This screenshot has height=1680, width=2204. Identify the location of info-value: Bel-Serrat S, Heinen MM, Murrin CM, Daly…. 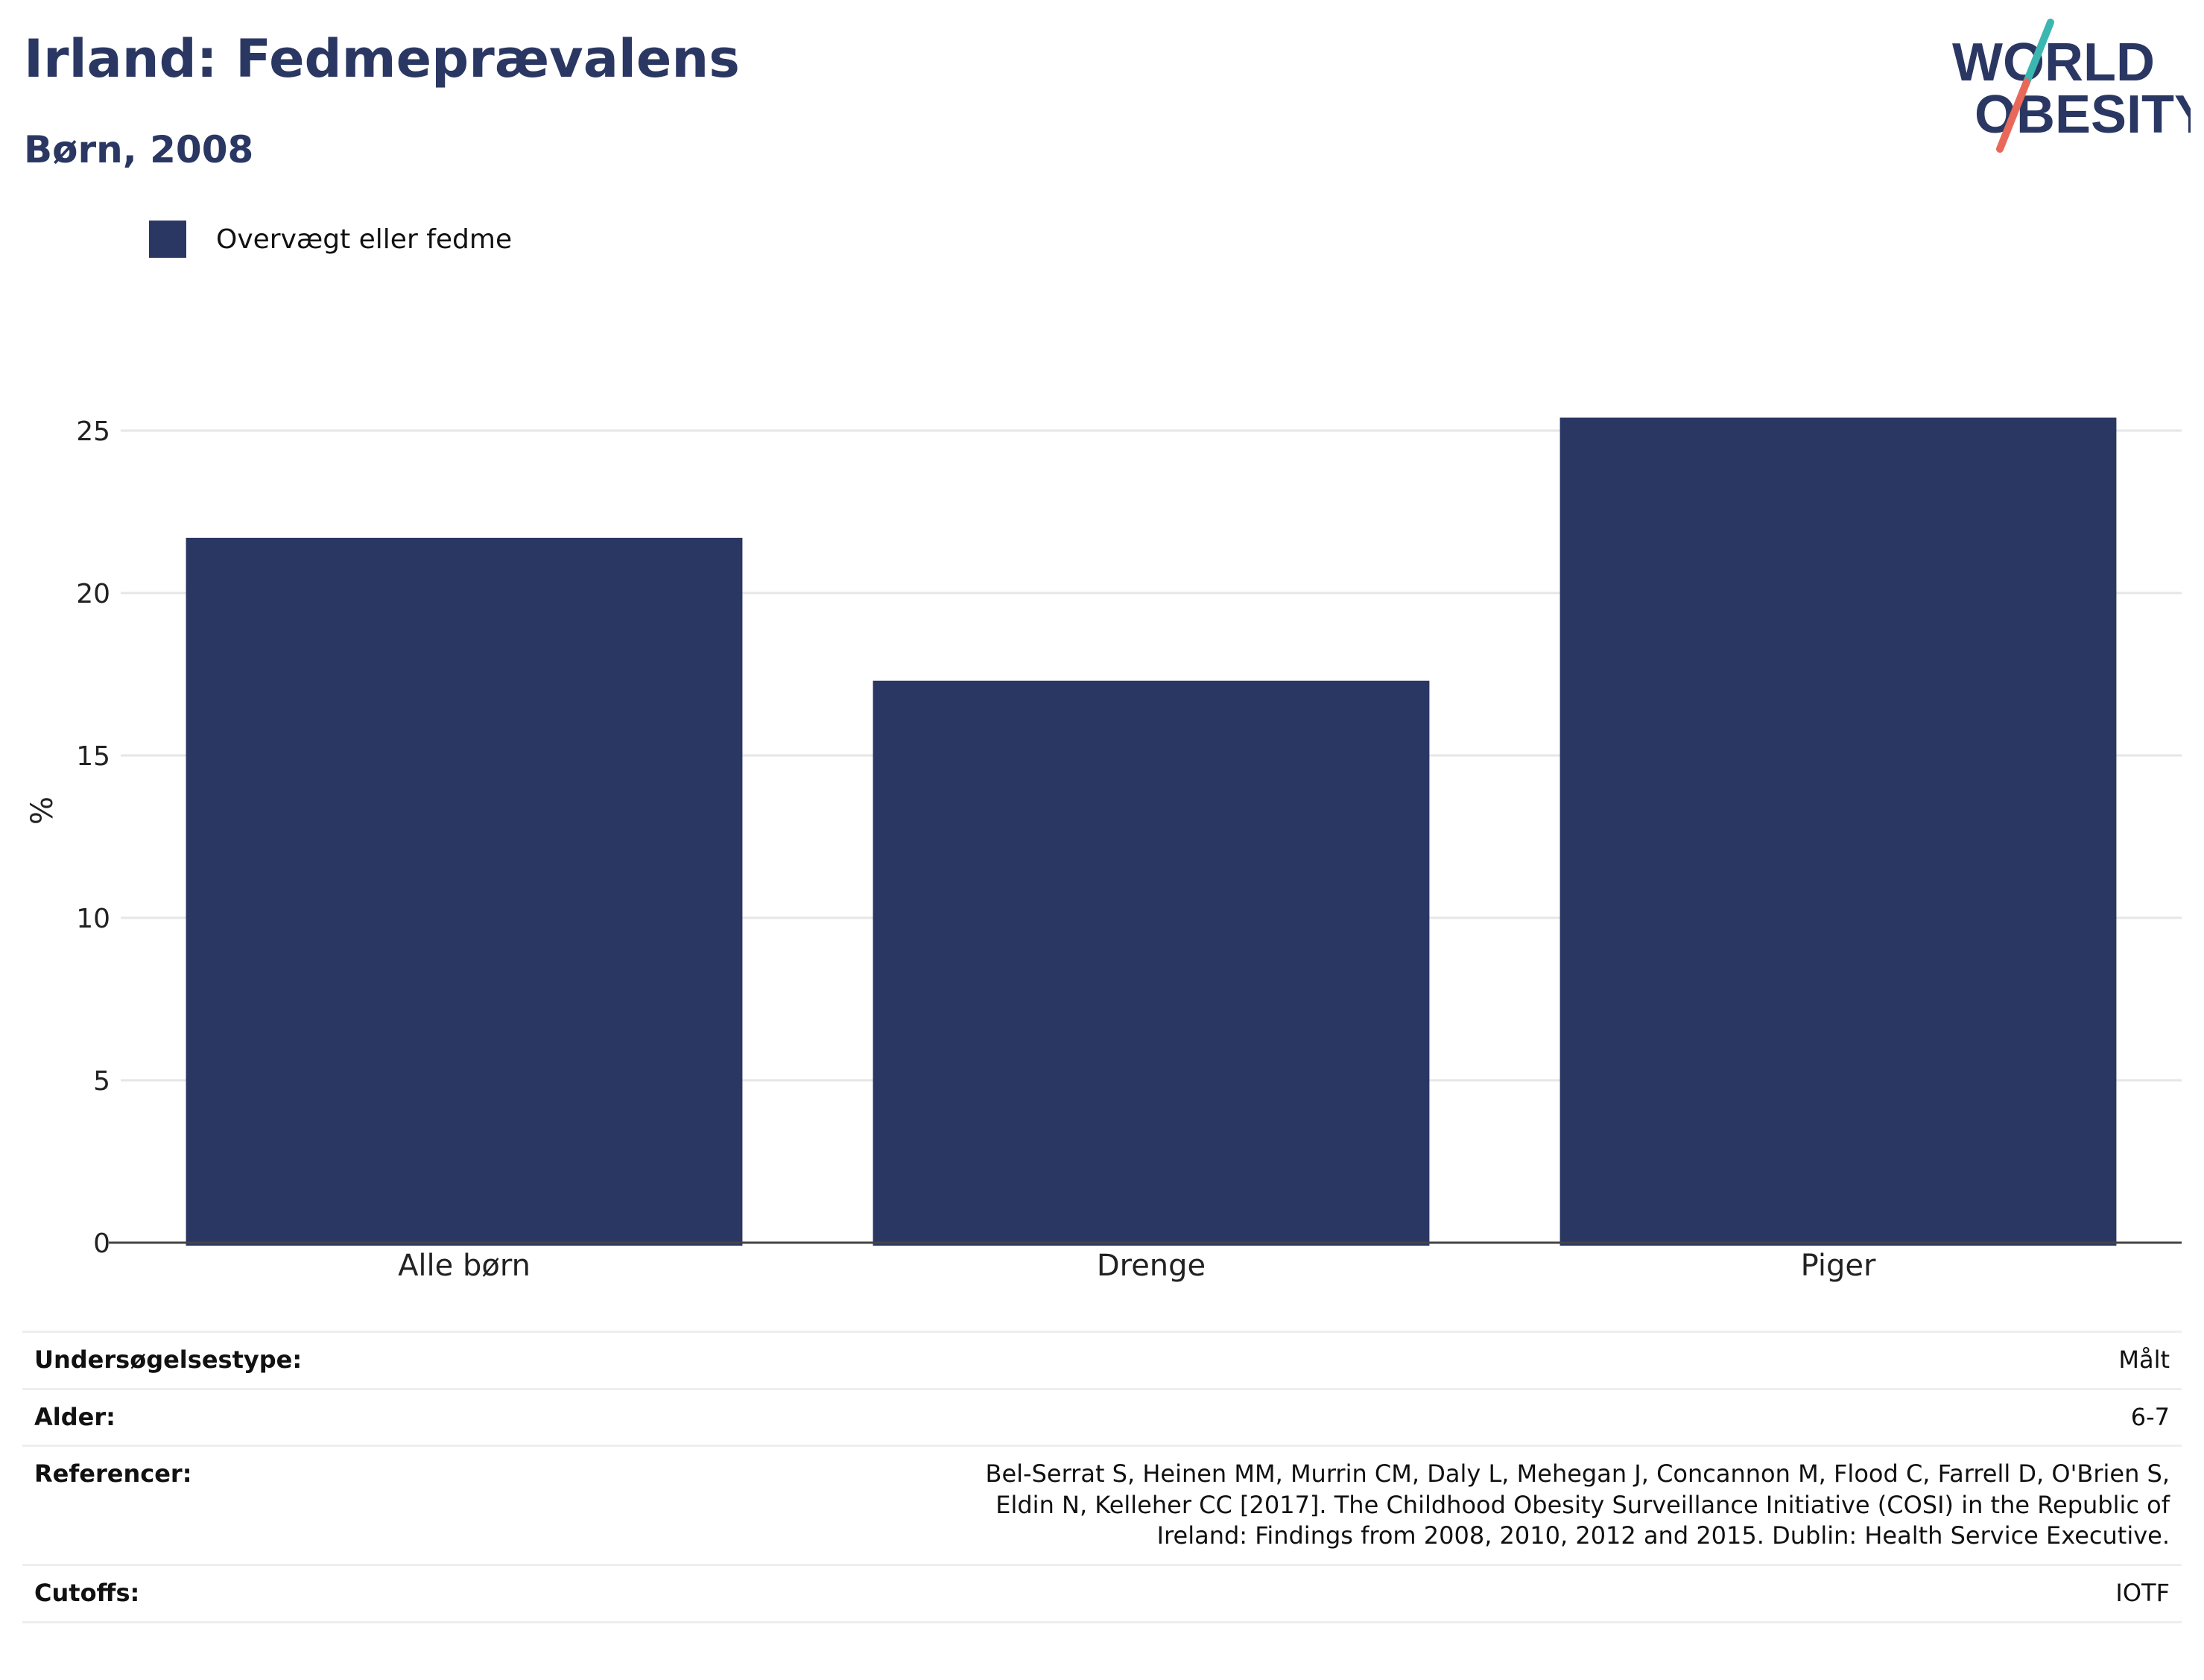
(1322, 1505).